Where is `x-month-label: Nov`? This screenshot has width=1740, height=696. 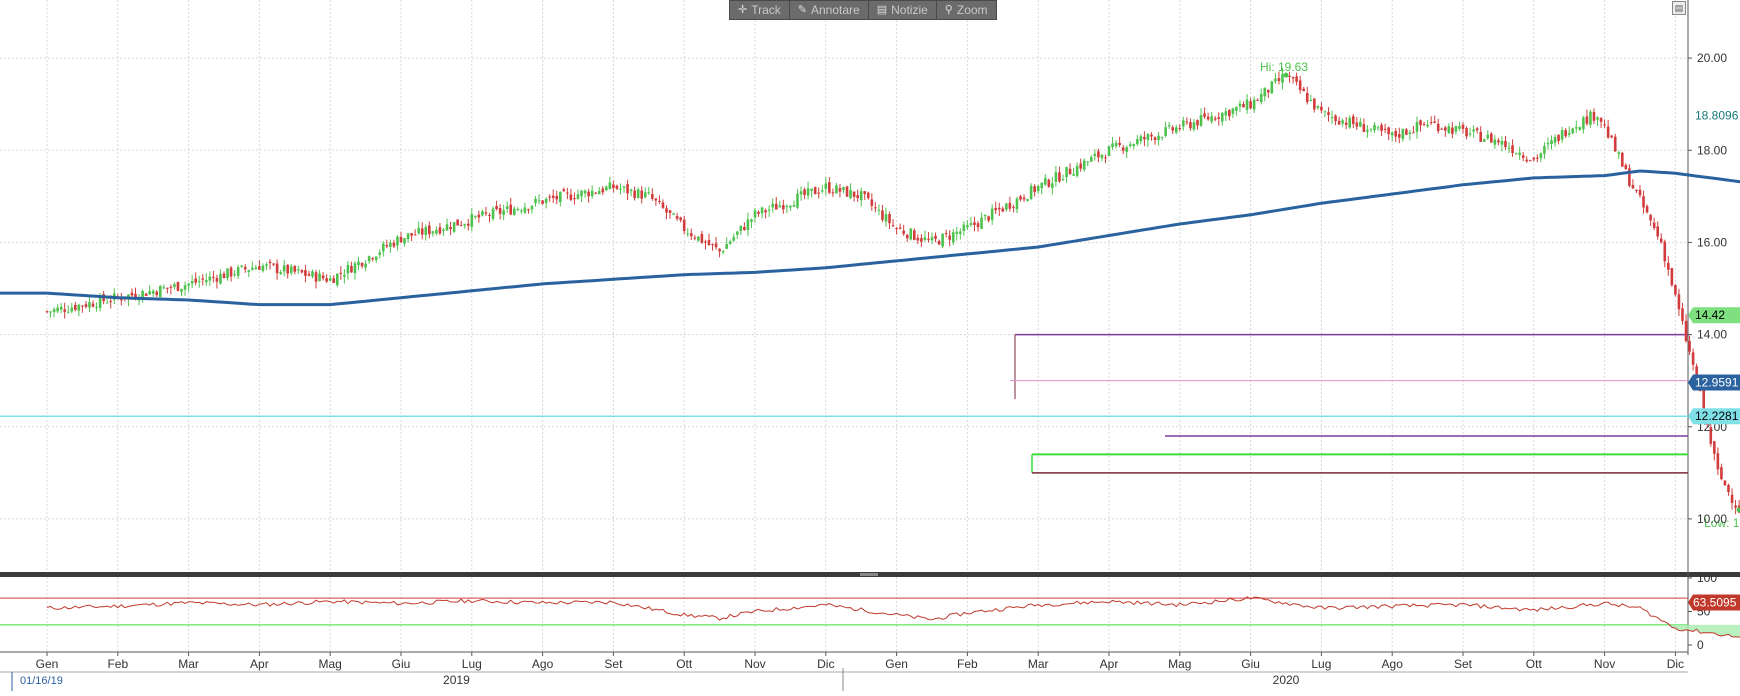
x-month-label: Nov is located at coordinates (1604, 664).